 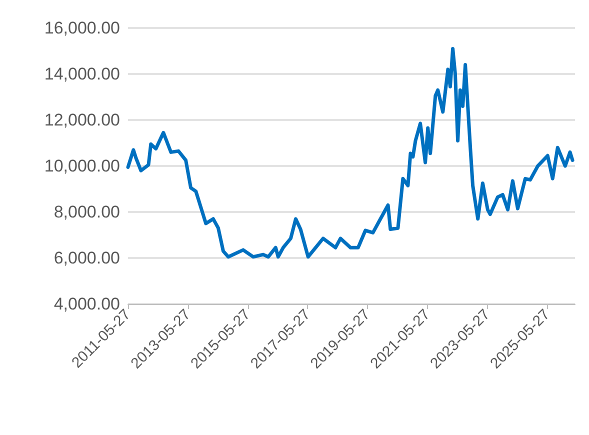 I want to click on y-tick-label: 16,000.00, so click(x=82, y=28).